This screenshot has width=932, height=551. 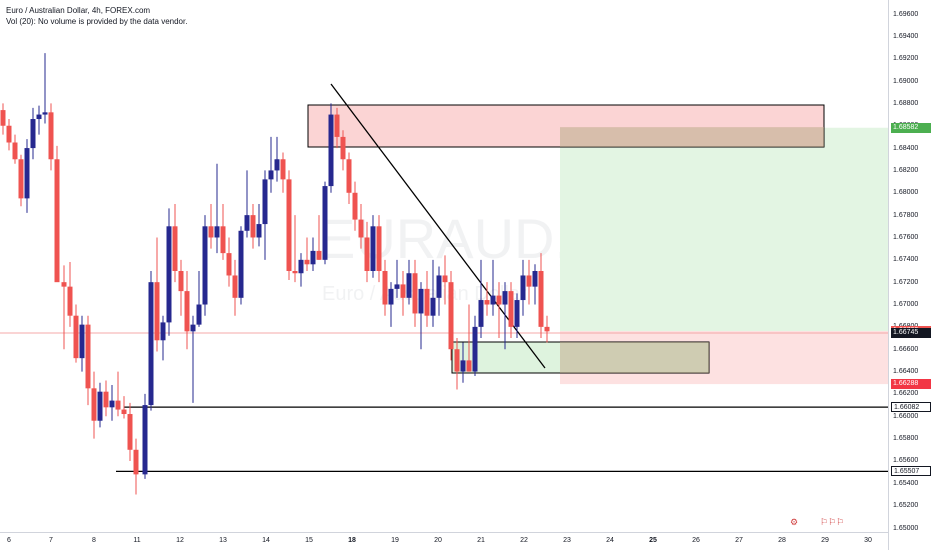 What do you see at coordinates (739, 540) in the screenshot?
I see `time-tick: 27` at bounding box center [739, 540].